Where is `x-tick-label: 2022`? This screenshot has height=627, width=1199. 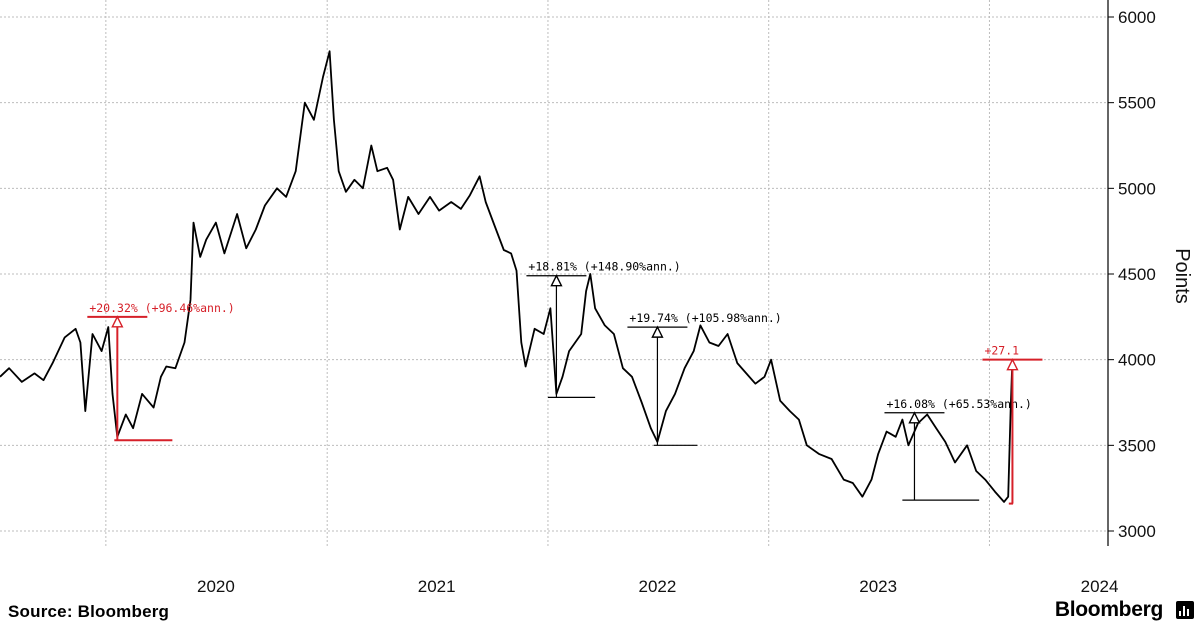
x-tick-label: 2022 is located at coordinates (658, 586).